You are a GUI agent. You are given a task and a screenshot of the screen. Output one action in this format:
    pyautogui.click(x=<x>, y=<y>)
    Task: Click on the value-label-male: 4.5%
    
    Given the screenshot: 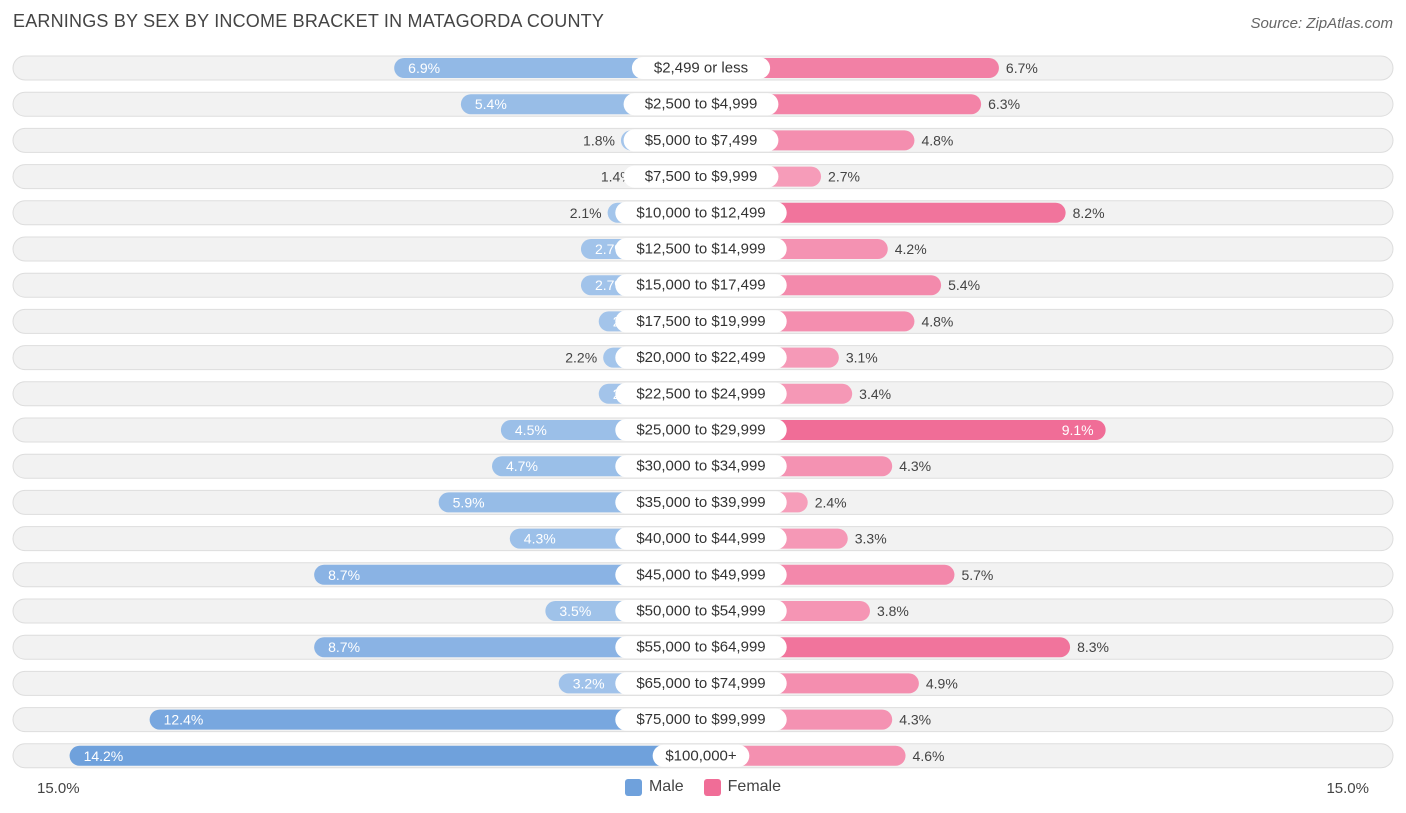 What is the action you would take?
    pyautogui.click(x=531, y=430)
    